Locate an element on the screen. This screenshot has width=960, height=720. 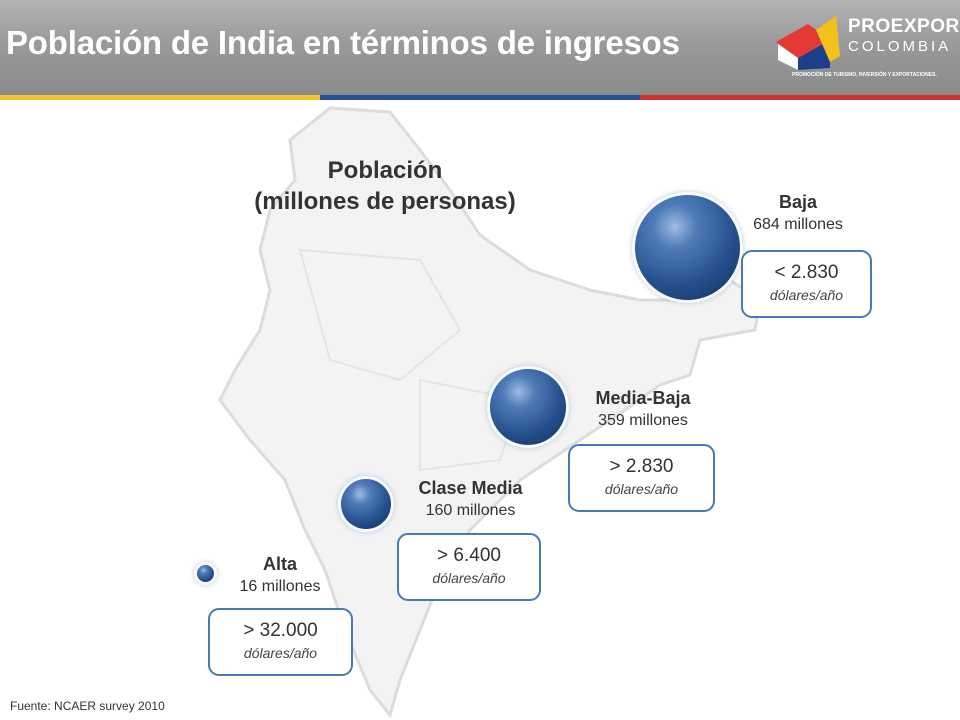
bubble-baja is located at coordinates (687, 247).